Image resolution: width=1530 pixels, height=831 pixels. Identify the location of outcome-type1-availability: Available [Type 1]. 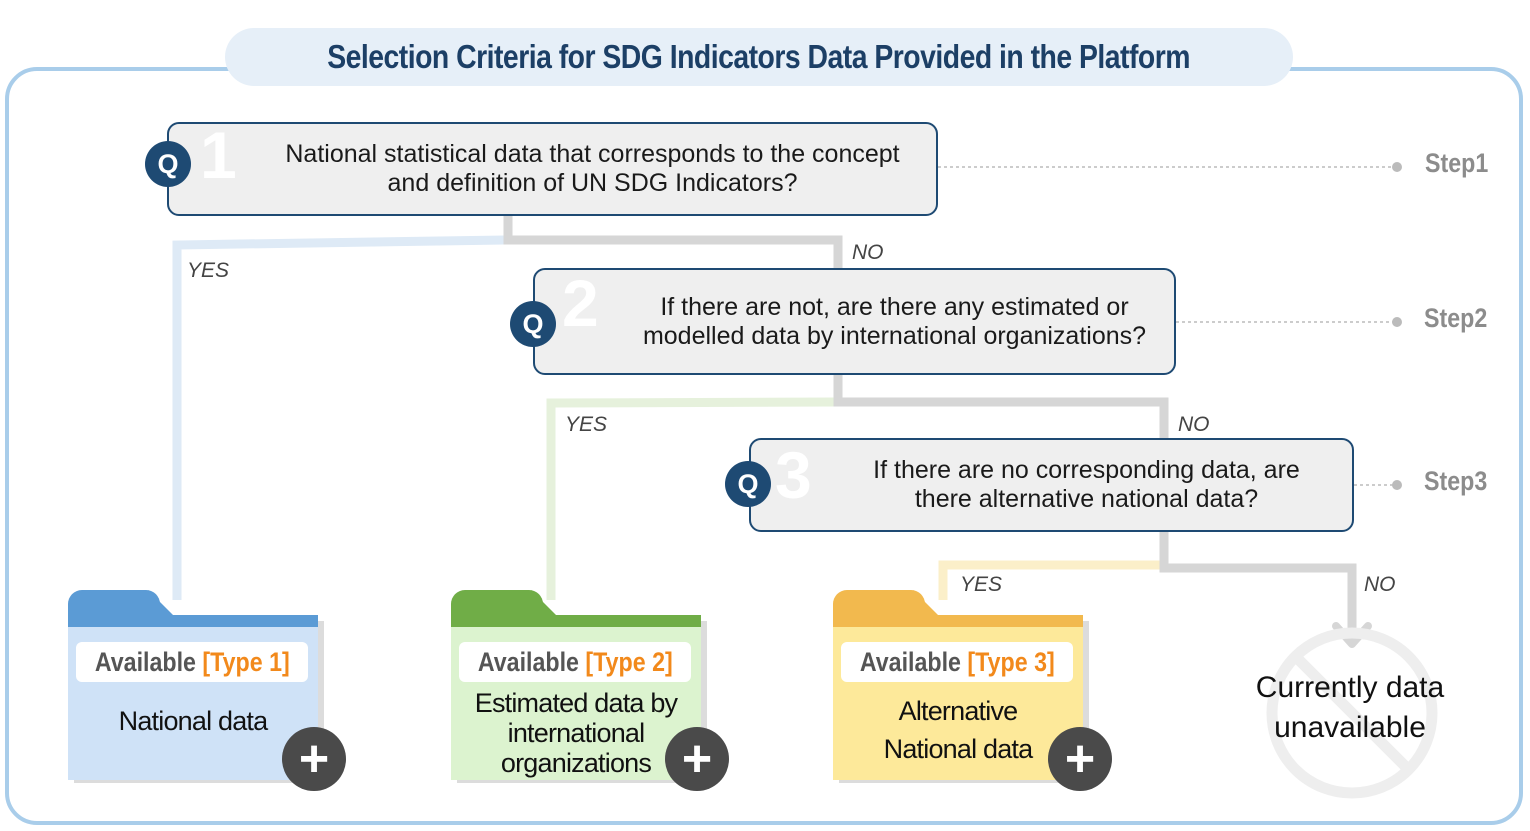
(192, 662).